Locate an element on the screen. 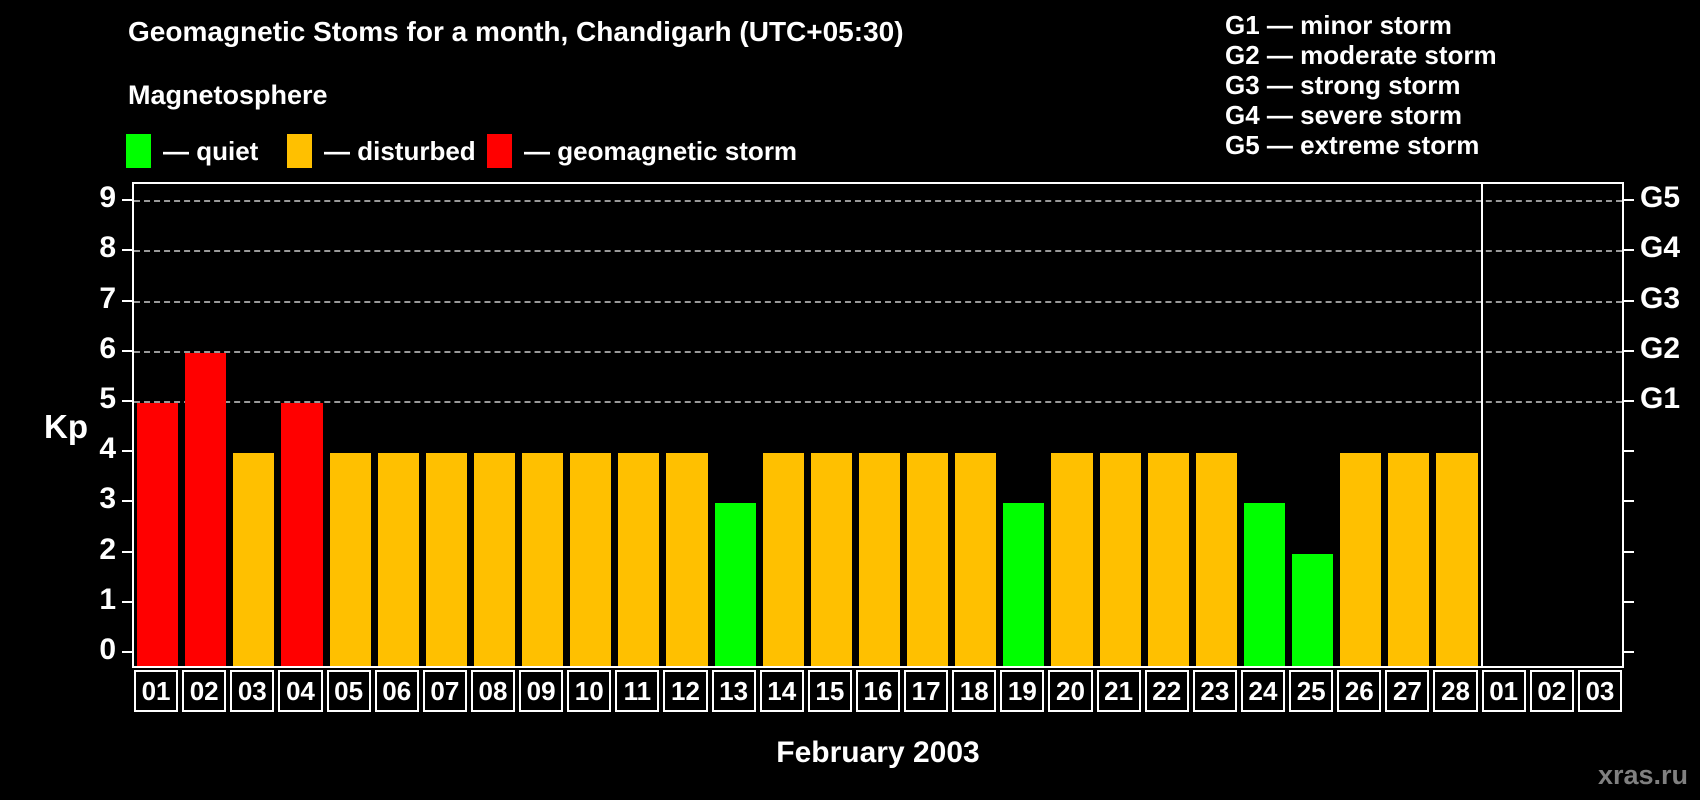  day-label-next-02: 02 is located at coordinates (1551, 691).